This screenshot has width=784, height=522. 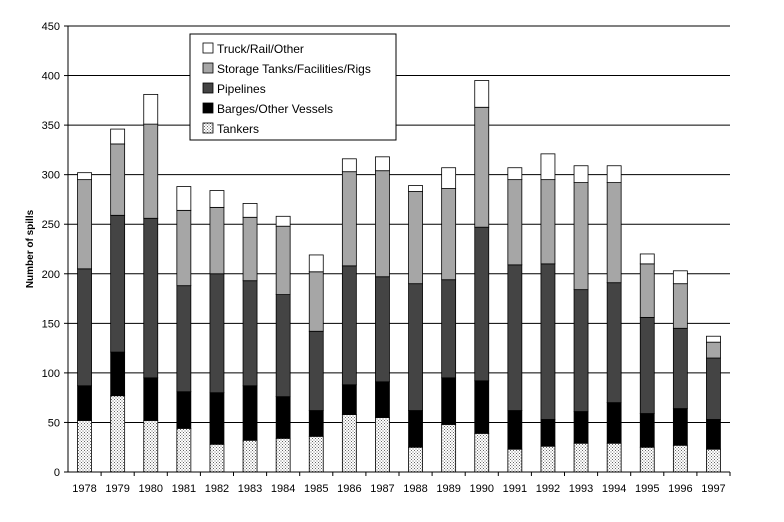 I want to click on bar-pipelines-1982, so click(x=217, y=333).